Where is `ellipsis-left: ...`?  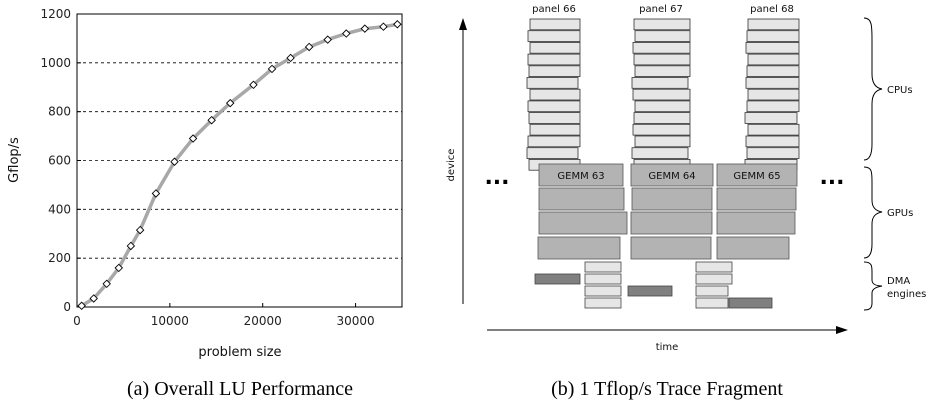
ellipsis-left: ... is located at coordinates (496, 177).